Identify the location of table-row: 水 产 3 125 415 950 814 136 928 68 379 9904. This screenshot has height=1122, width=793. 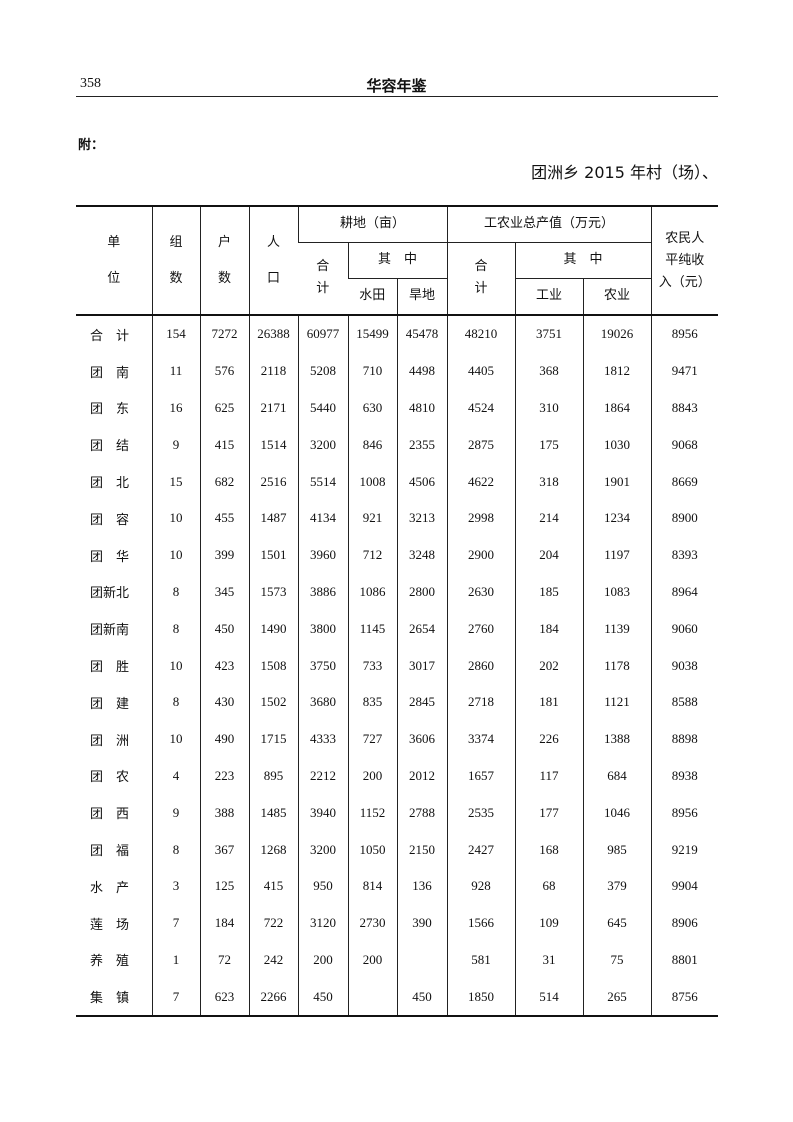
(397, 886).